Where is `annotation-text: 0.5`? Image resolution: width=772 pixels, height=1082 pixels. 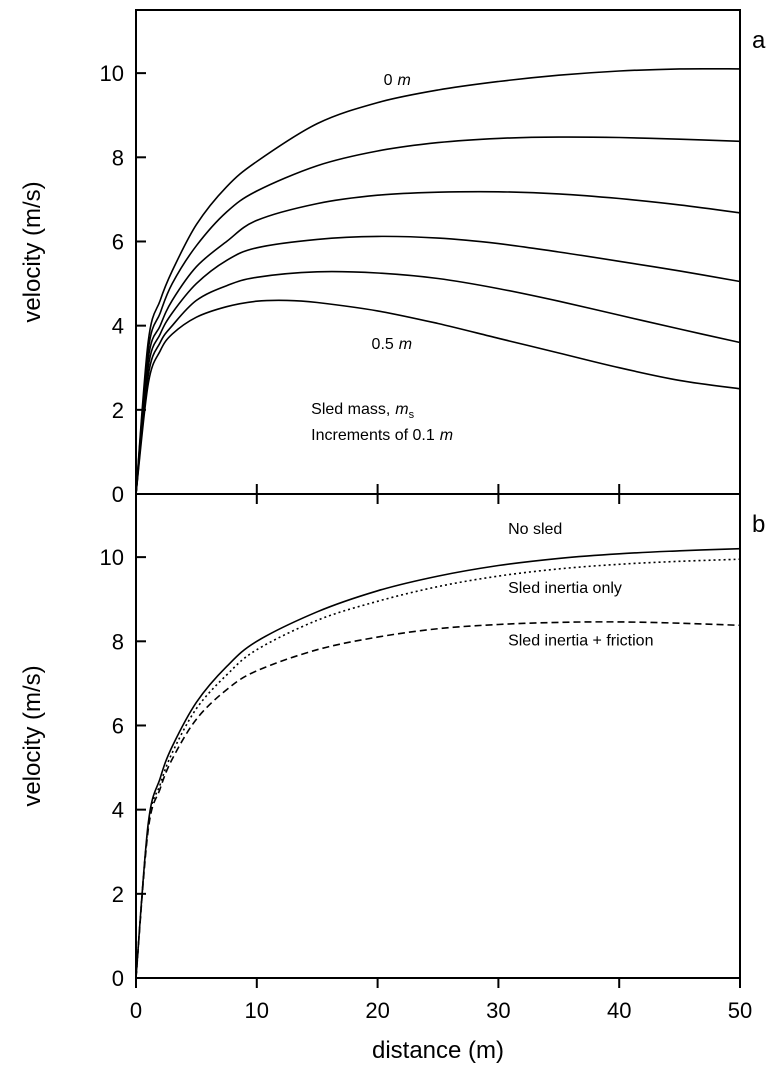 annotation-text: 0.5 is located at coordinates (383, 344).